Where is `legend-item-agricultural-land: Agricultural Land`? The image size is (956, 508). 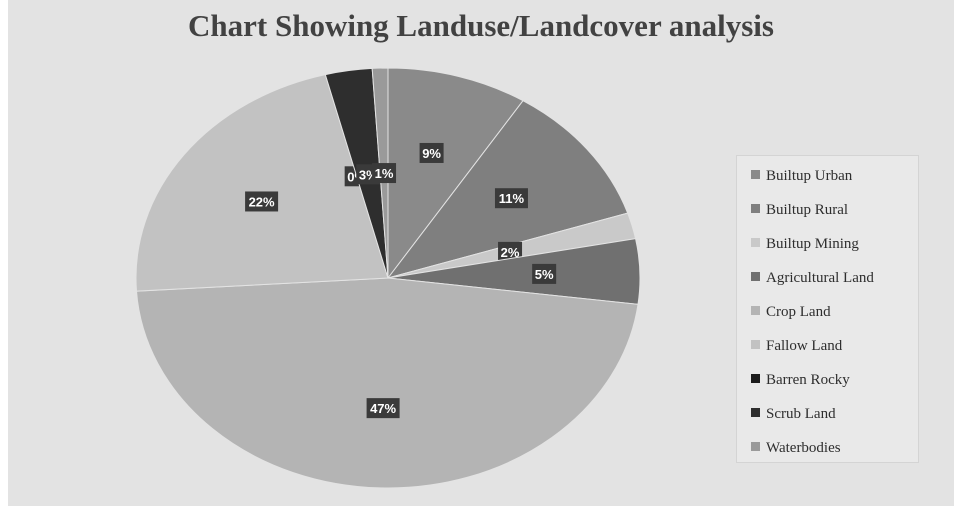
legend-item-agricultural-land: Agricultural Land is located at coordinates (834, 285).